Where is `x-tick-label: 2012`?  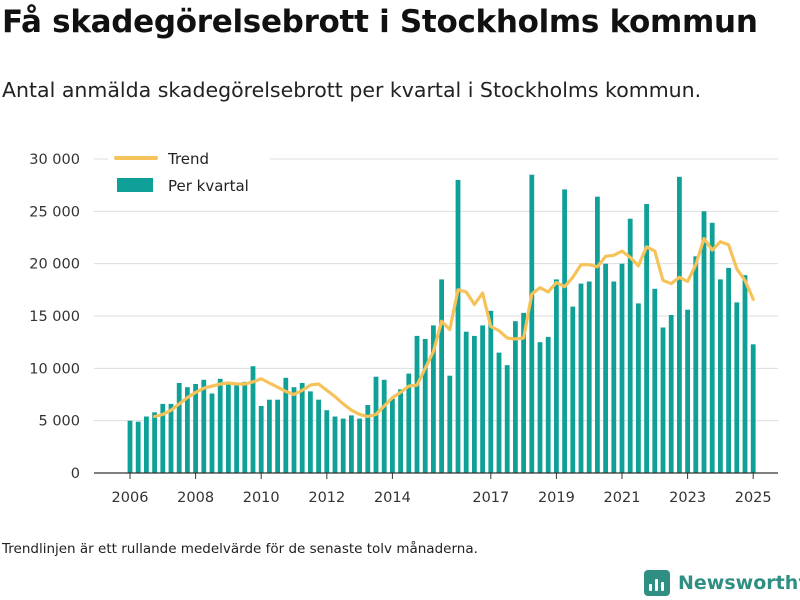
x-tick-label: 2012 is located at coordinates (326, 498).